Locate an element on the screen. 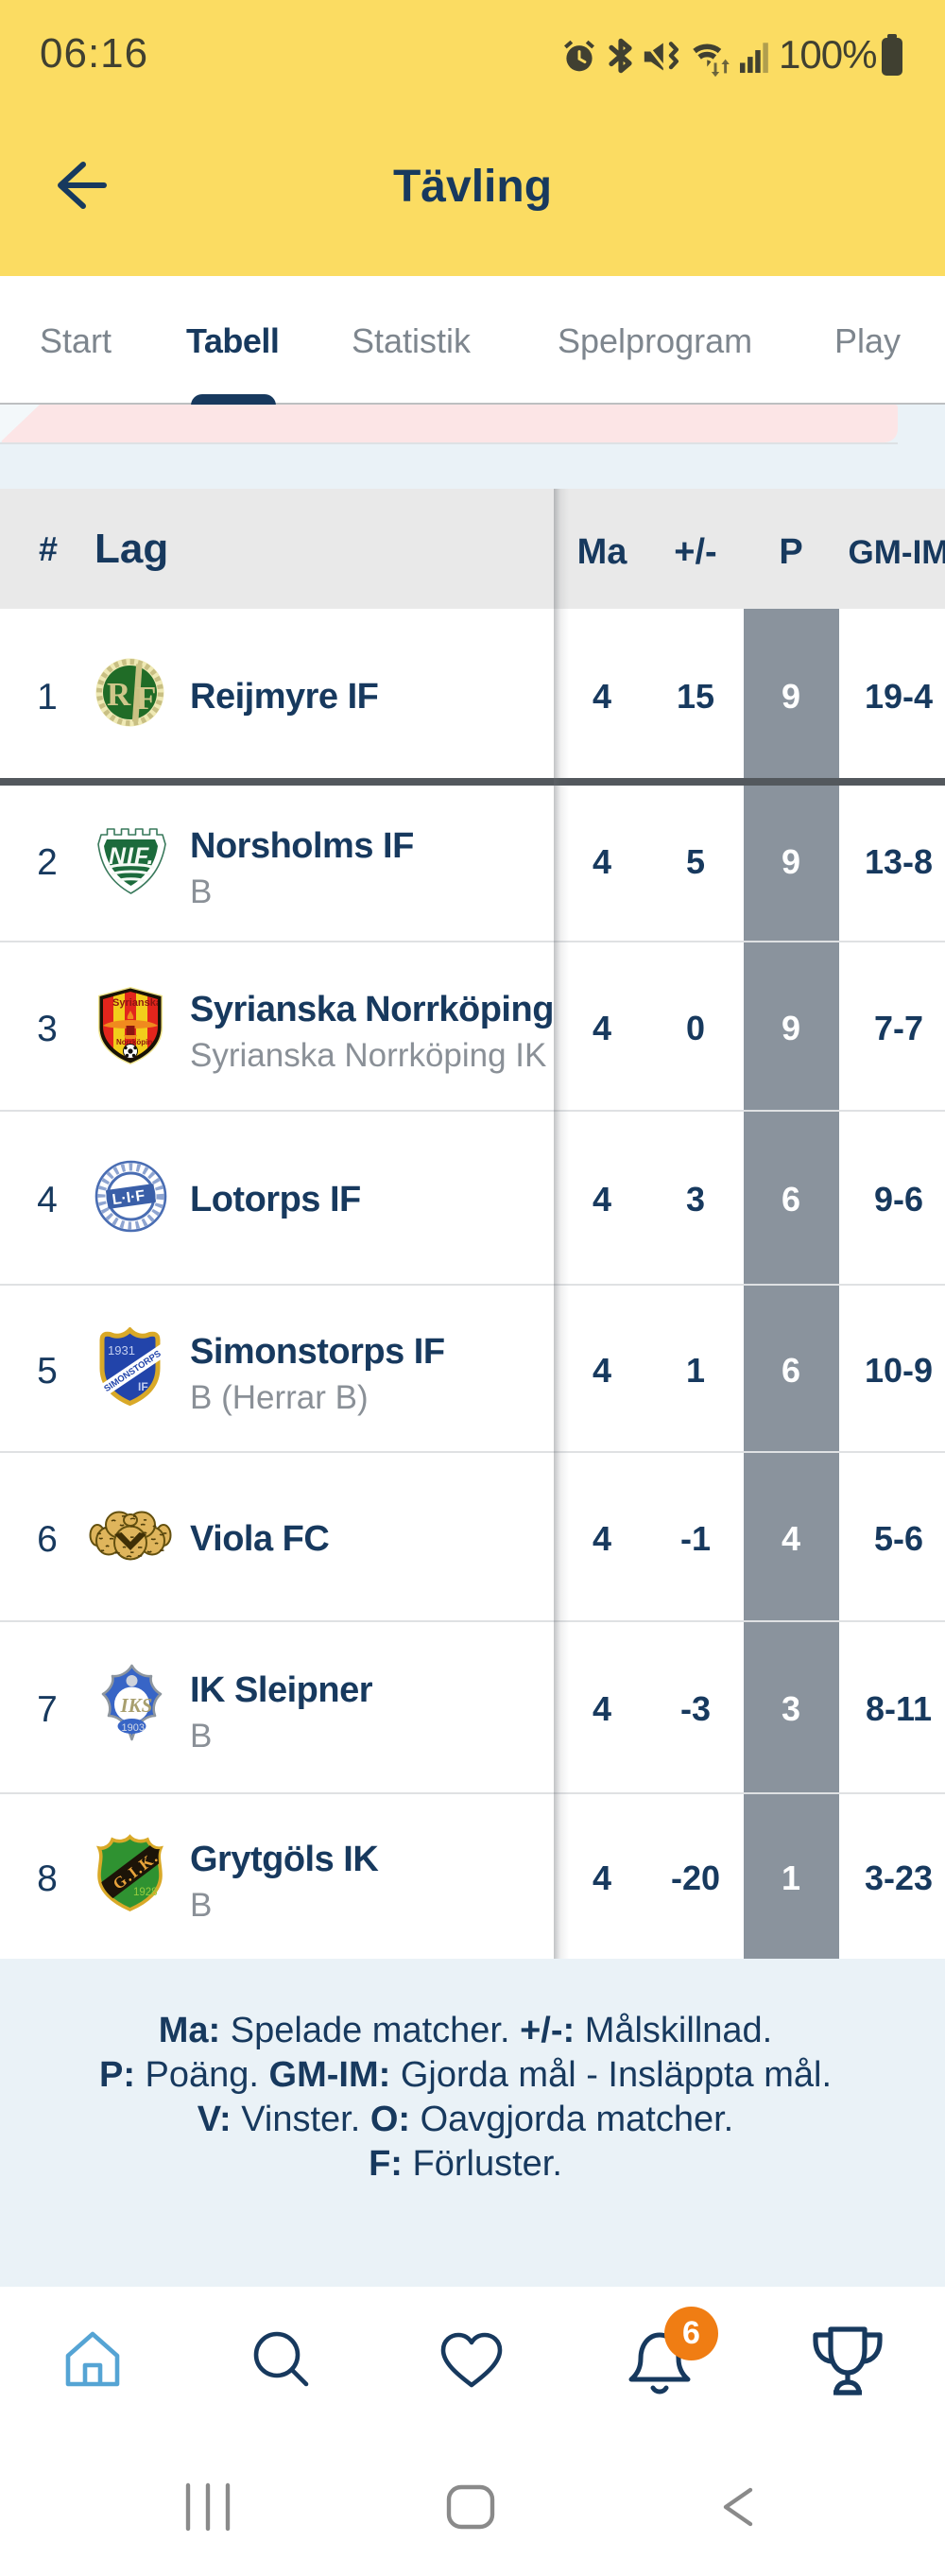 Image resolution: width=945 pixels, height=2576 pixels. svg-text: 1931 is located at coordinates (121, 1350).